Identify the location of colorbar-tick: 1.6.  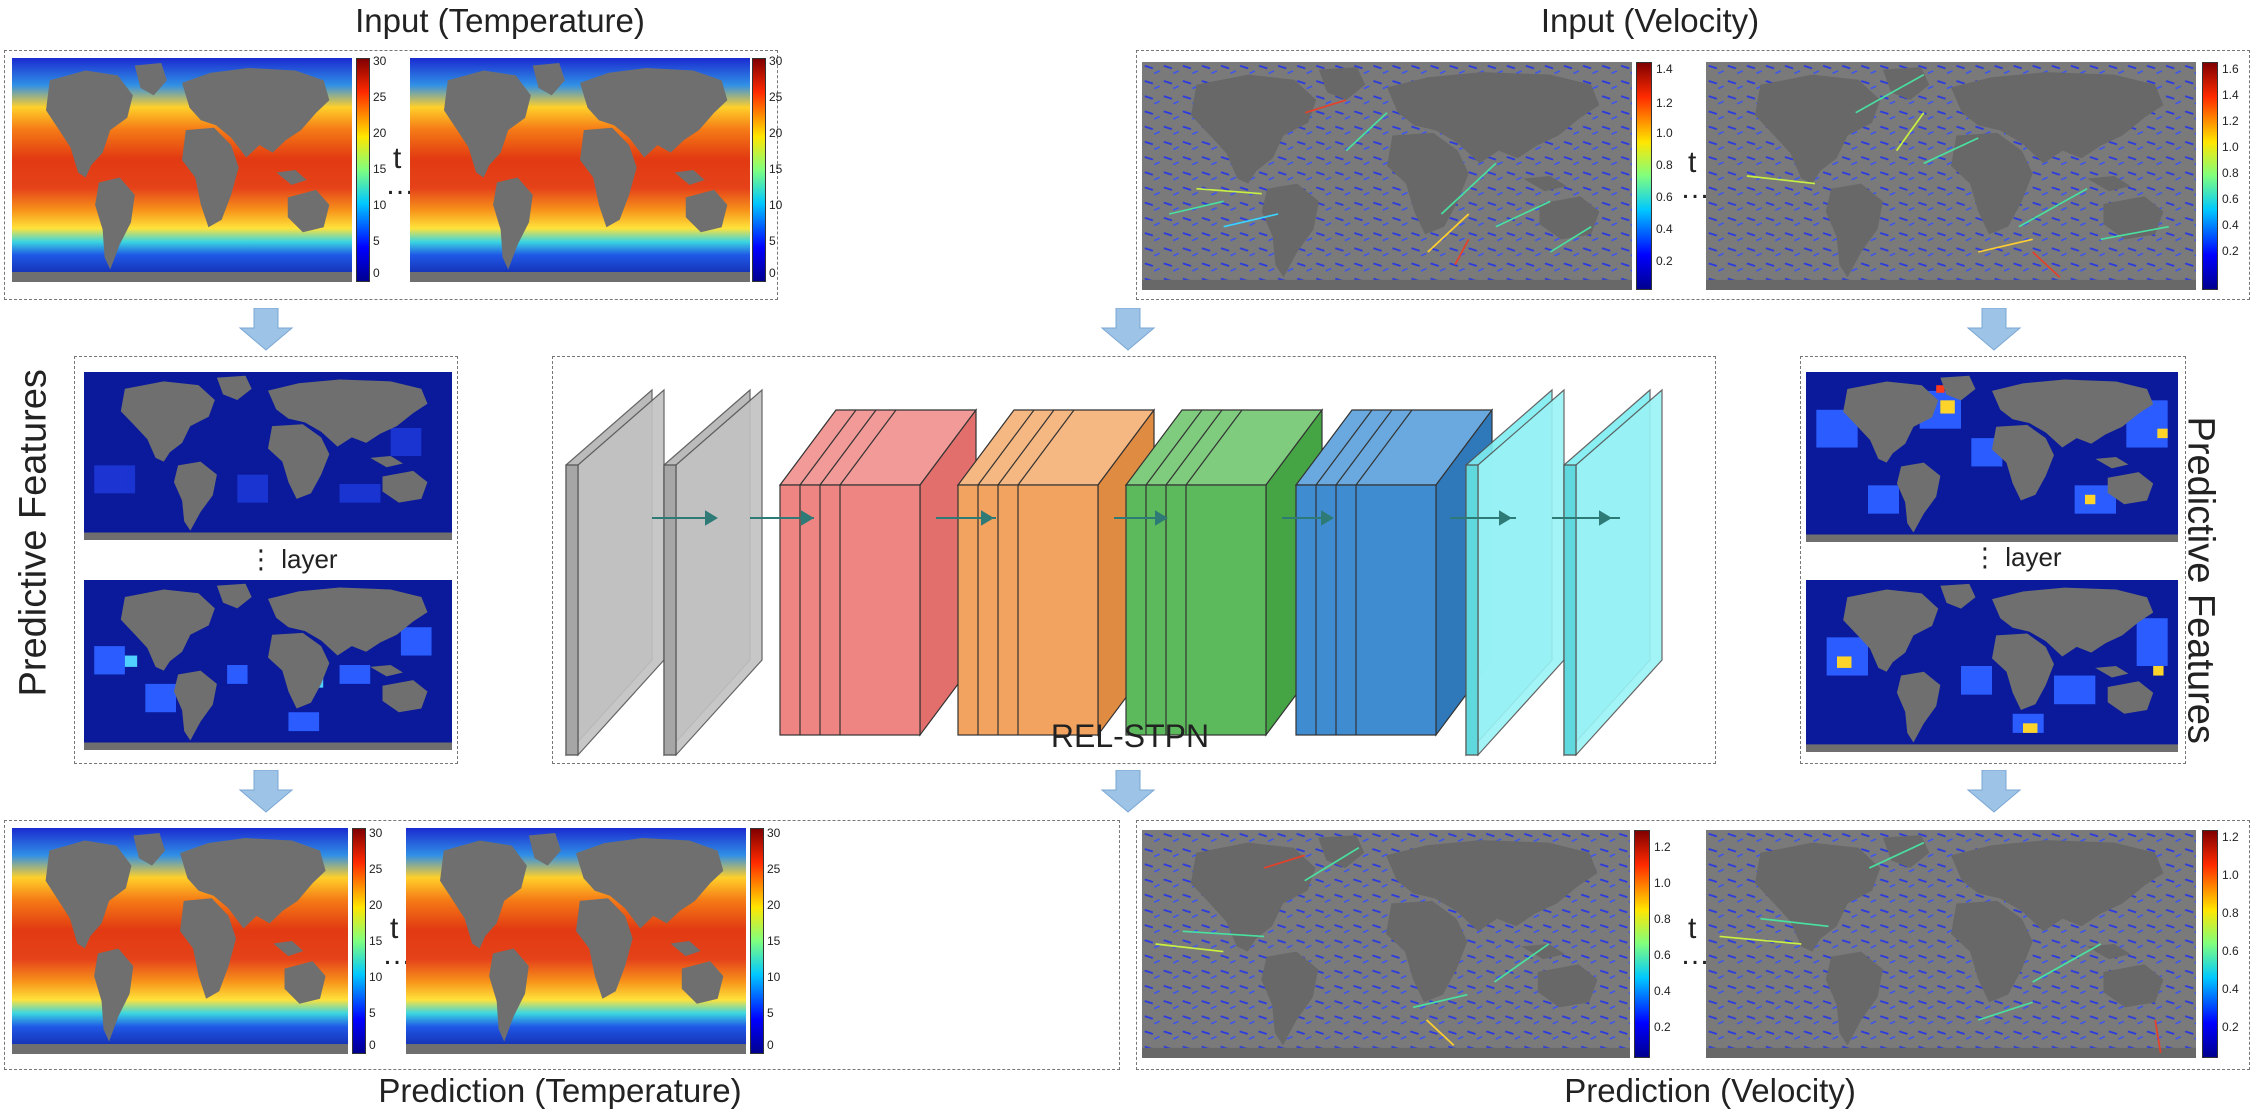
(2230, 69).